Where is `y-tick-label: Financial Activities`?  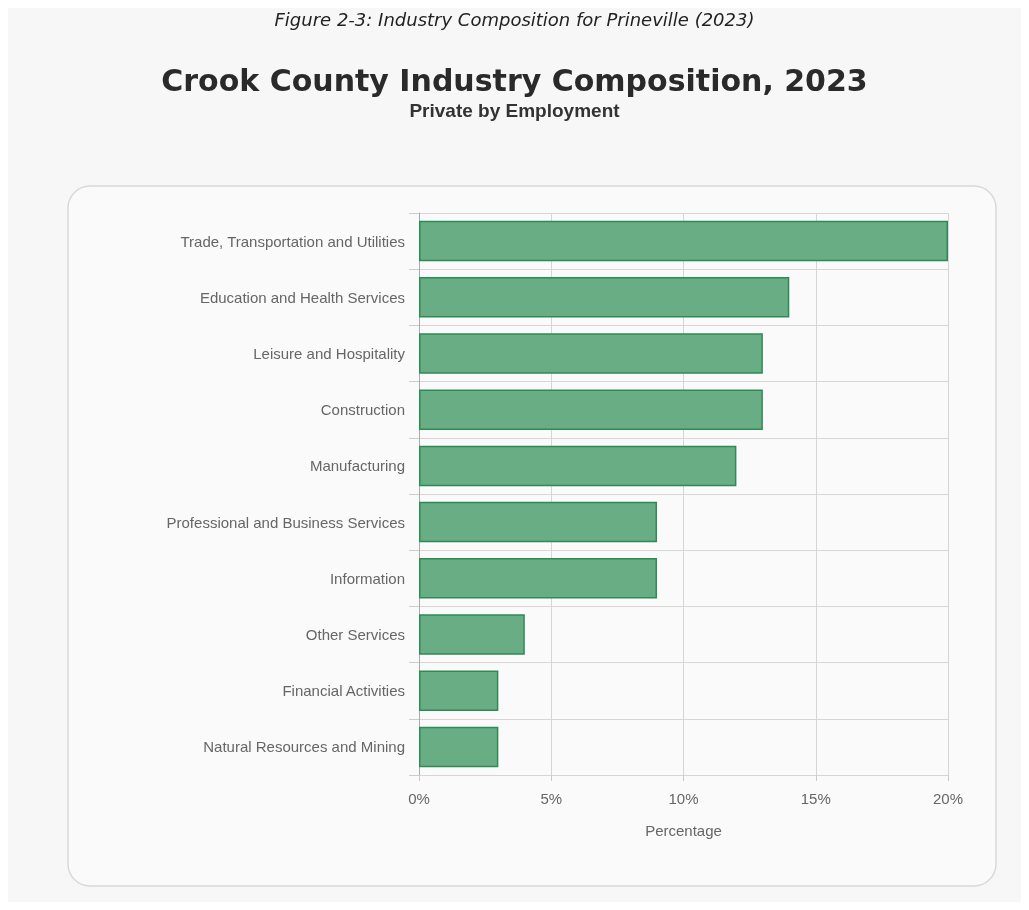 y-tick-label: Financial Activities is located at coordinates (343, 691).